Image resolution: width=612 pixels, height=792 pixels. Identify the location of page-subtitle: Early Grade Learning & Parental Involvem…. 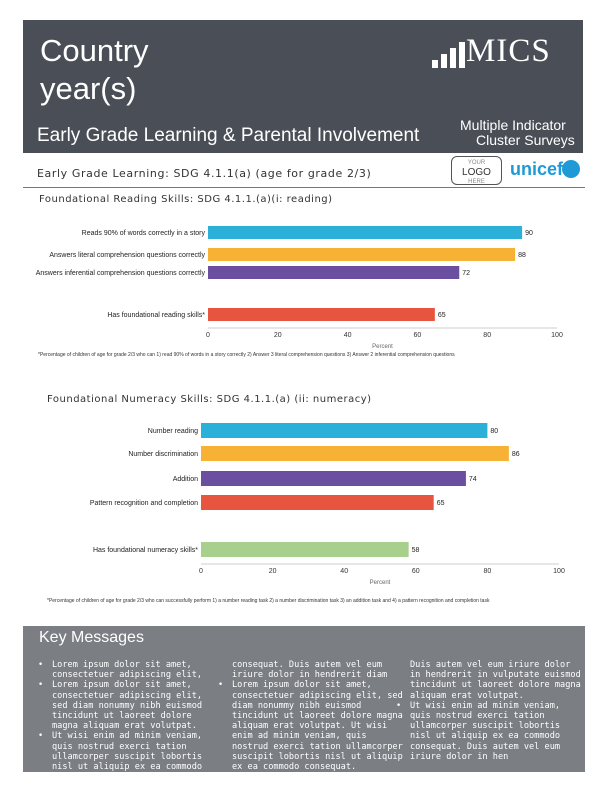
(228, 135).